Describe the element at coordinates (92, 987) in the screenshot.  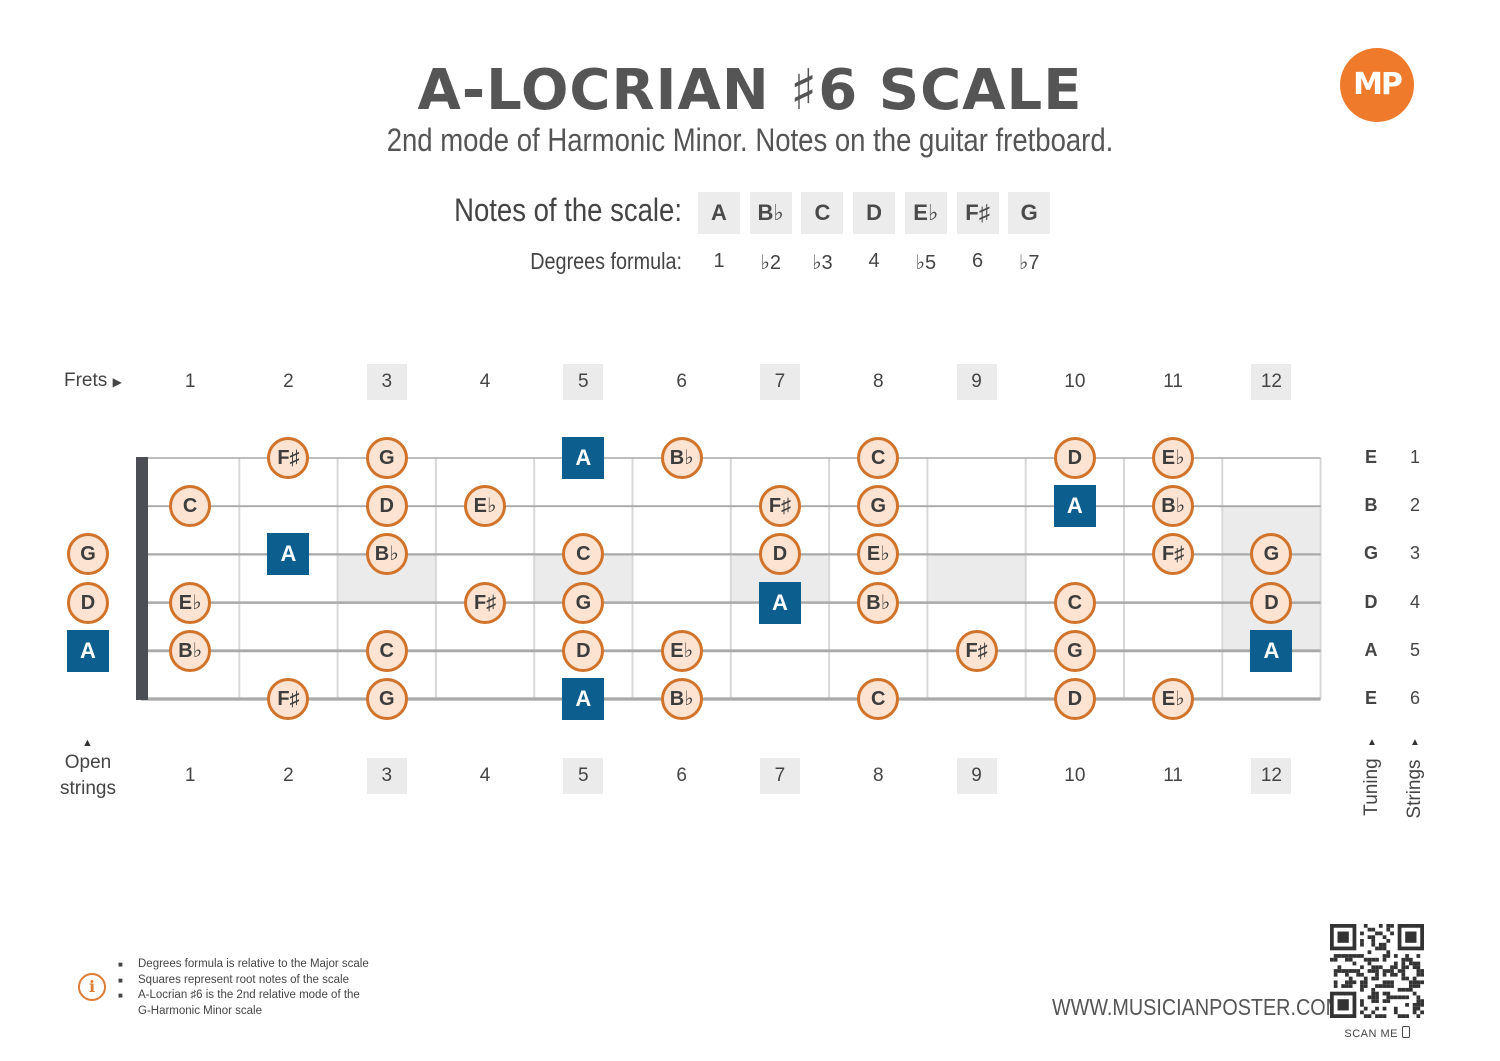
I see `info-icon: i` at that location.